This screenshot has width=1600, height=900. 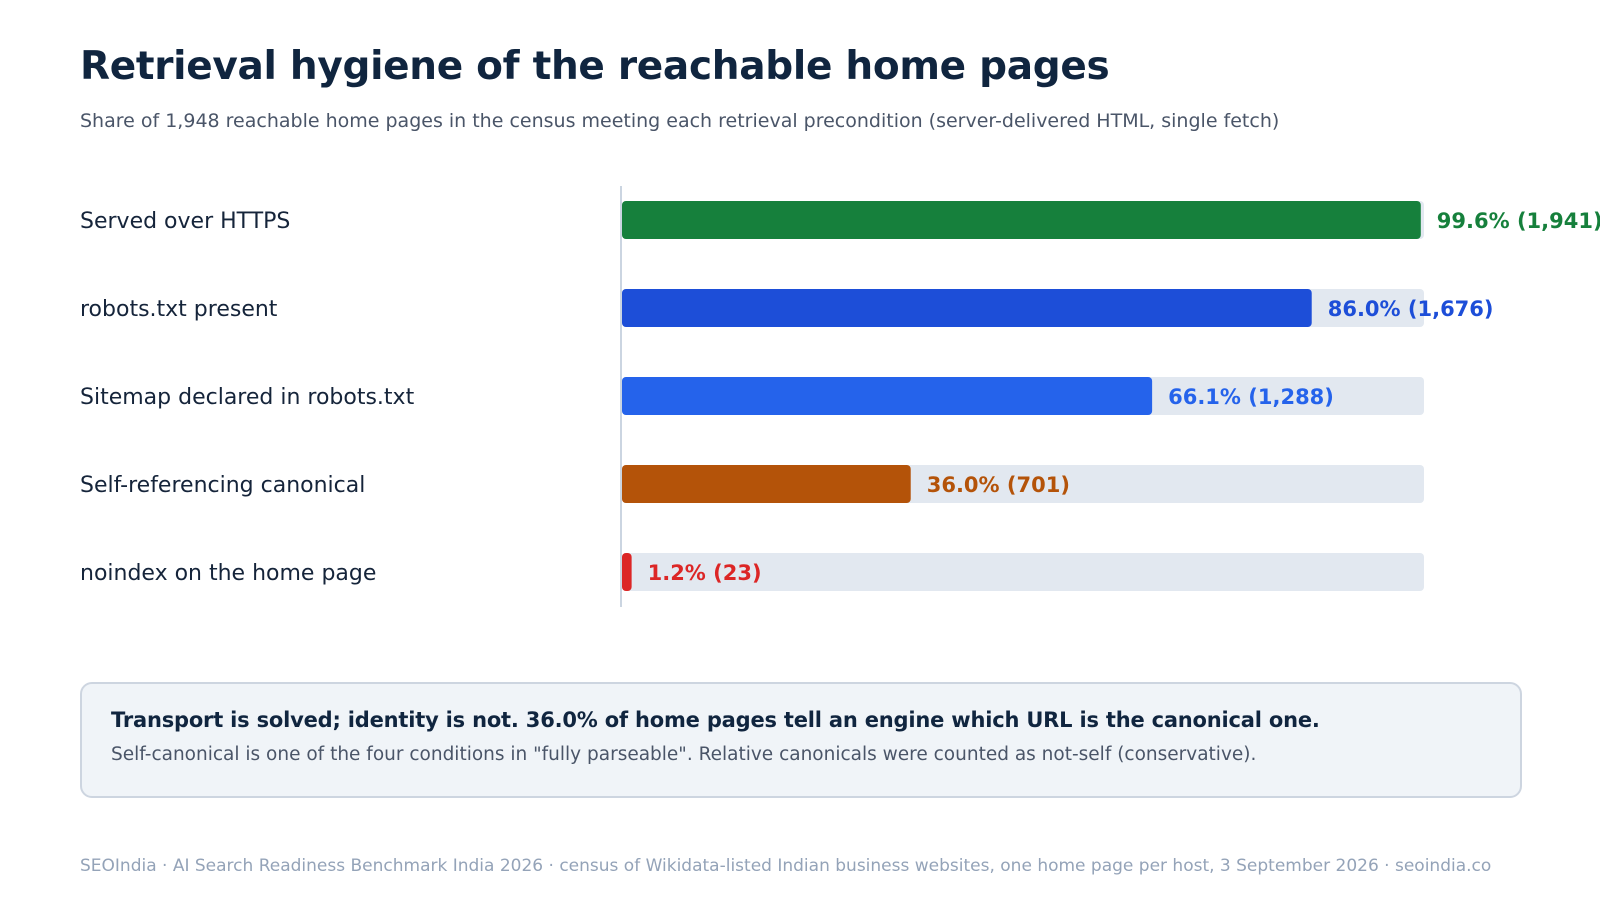 What do you see at coordinates (705, 573) in the screenshot?
I see `data-label: 1.2% (23)` at bounding box center [705, 573].